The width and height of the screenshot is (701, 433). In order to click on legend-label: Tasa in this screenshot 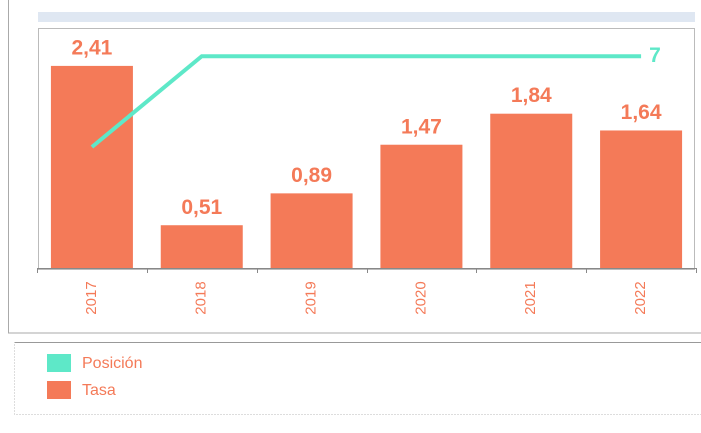, I will do `click(99, 390)`.